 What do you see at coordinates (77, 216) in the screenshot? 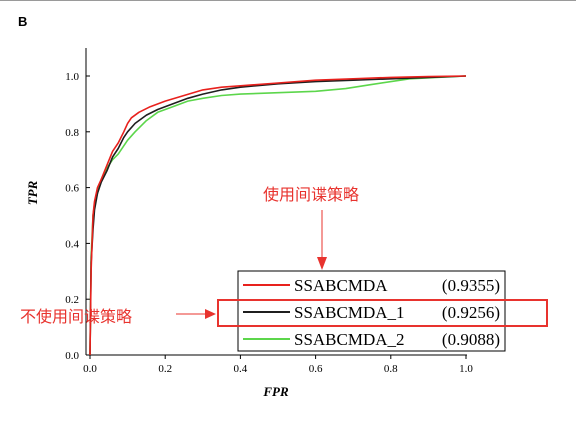
I see `y-ticks: 0.0 0.2 0.4 0.6 0.8 1.0` at bounding box center [77, 216].